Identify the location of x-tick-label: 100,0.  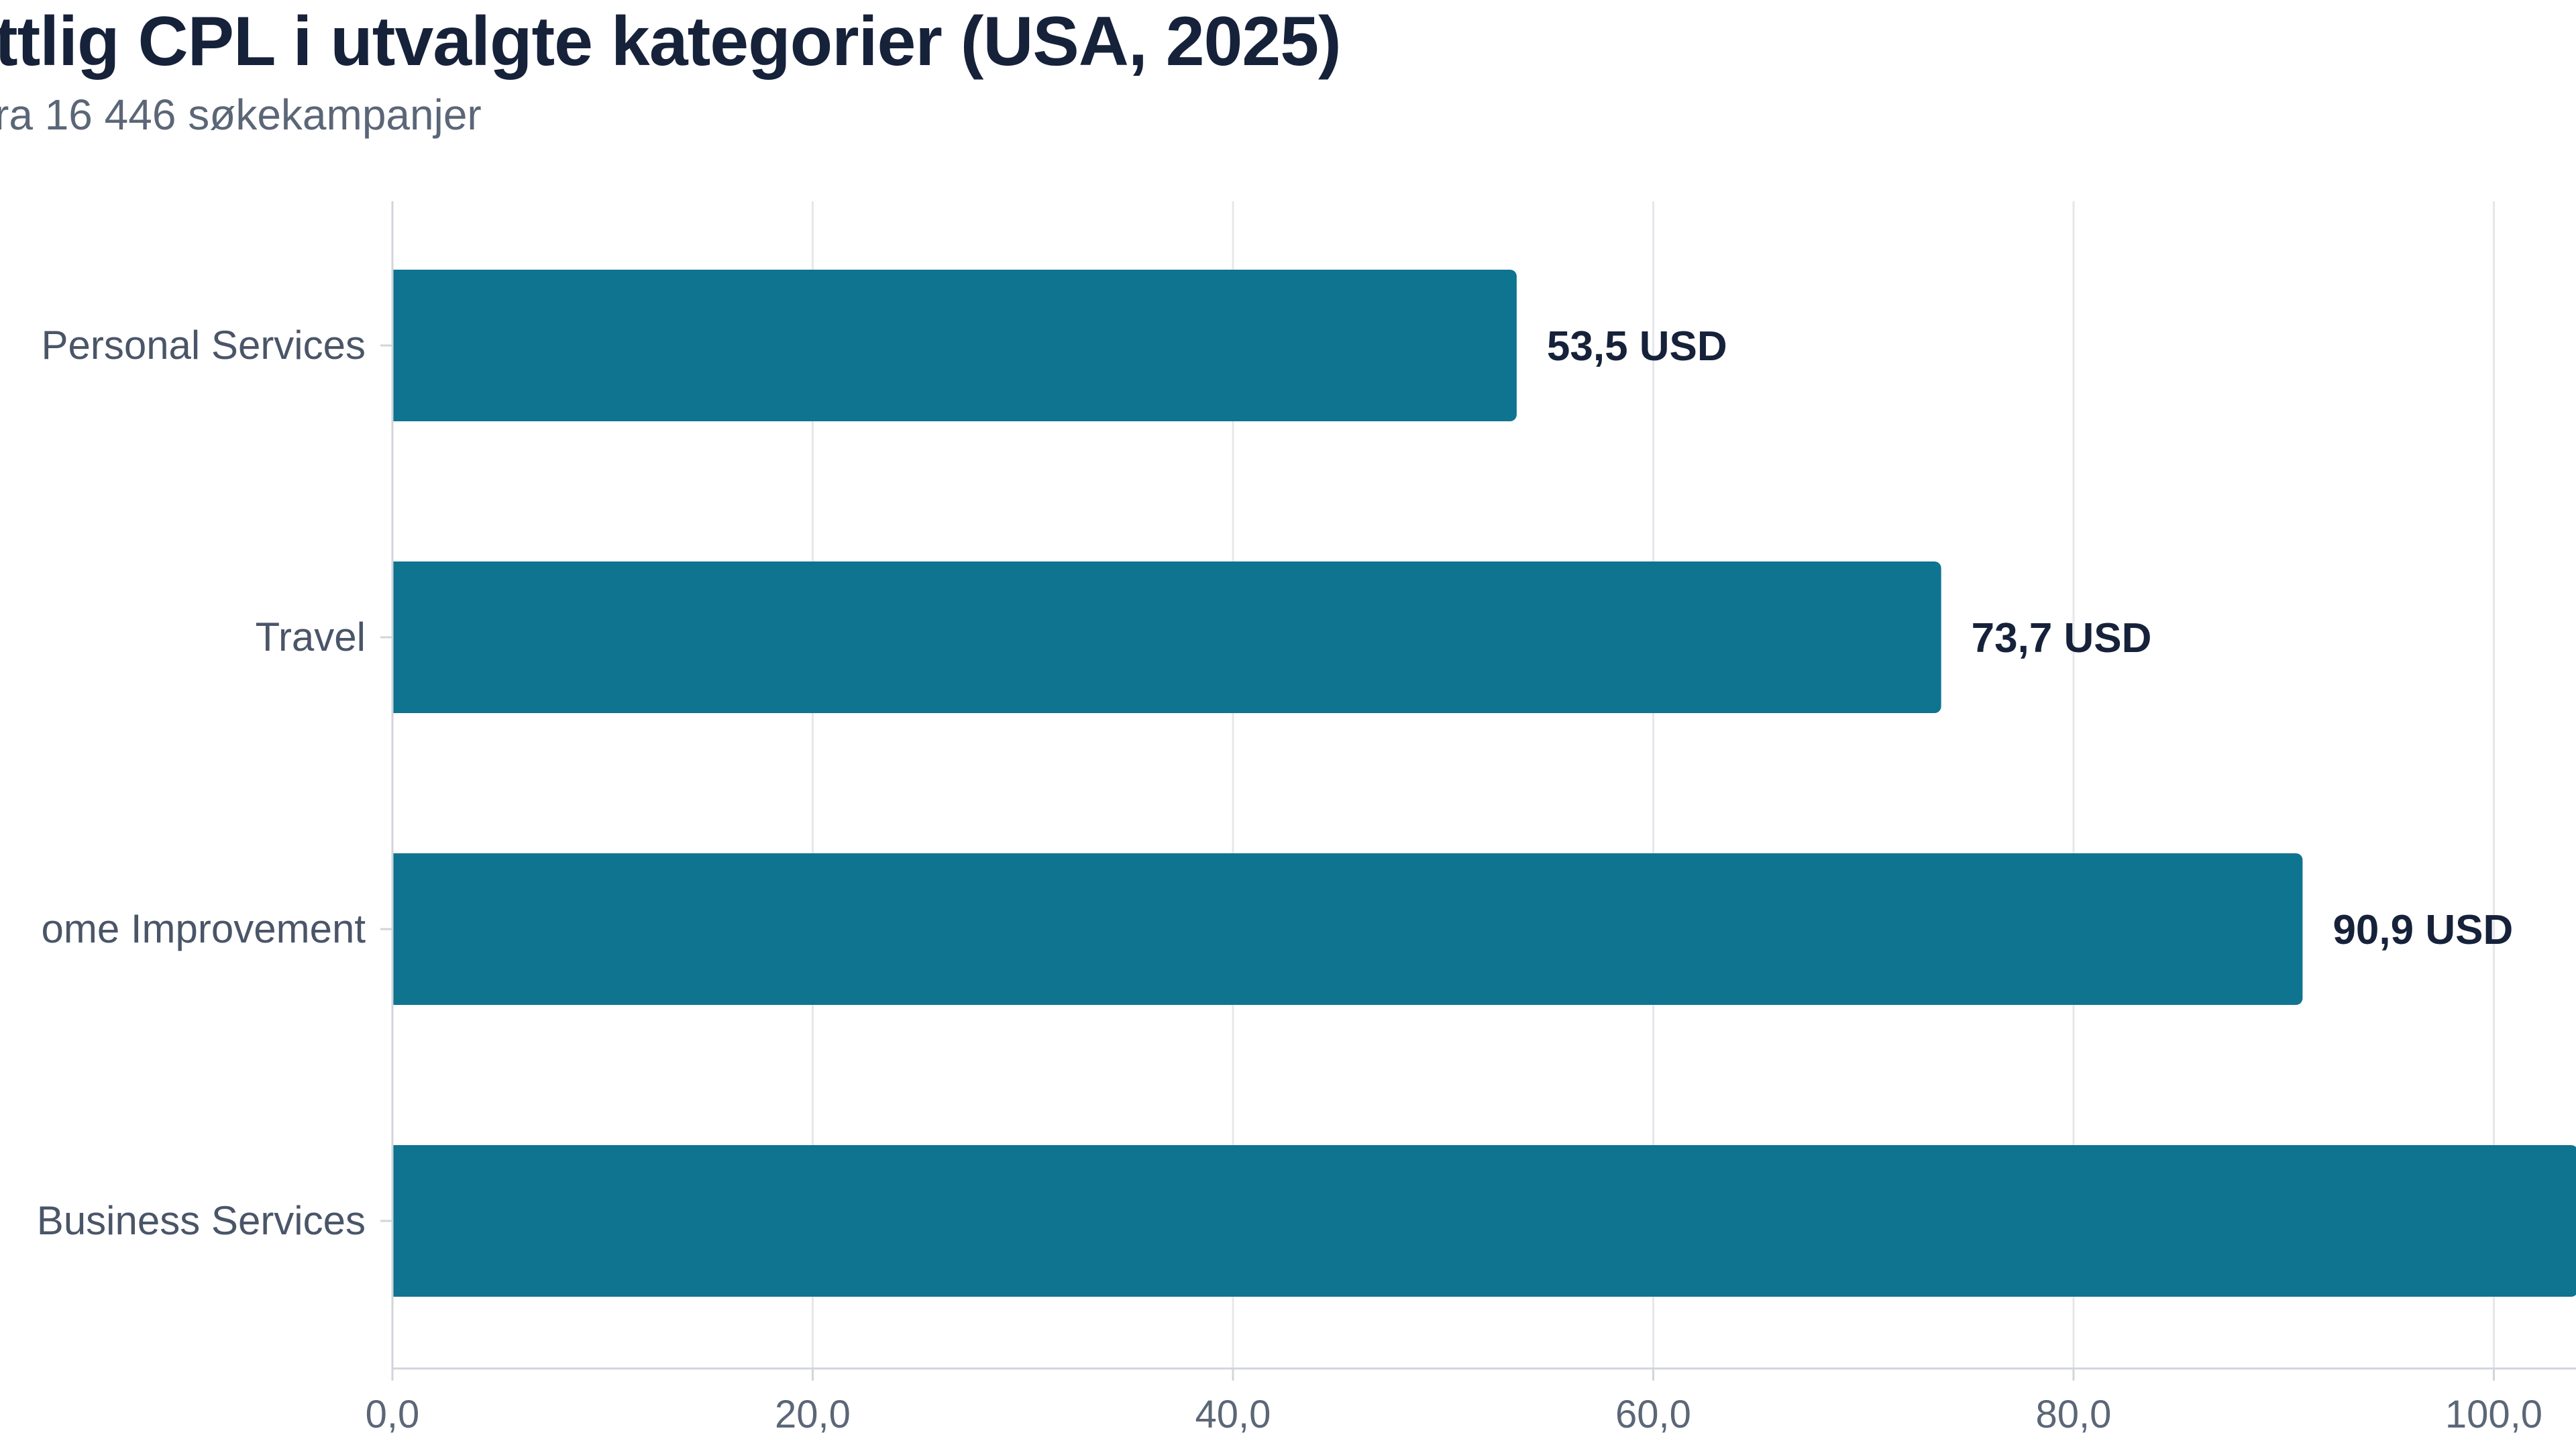
(2493, 1414).